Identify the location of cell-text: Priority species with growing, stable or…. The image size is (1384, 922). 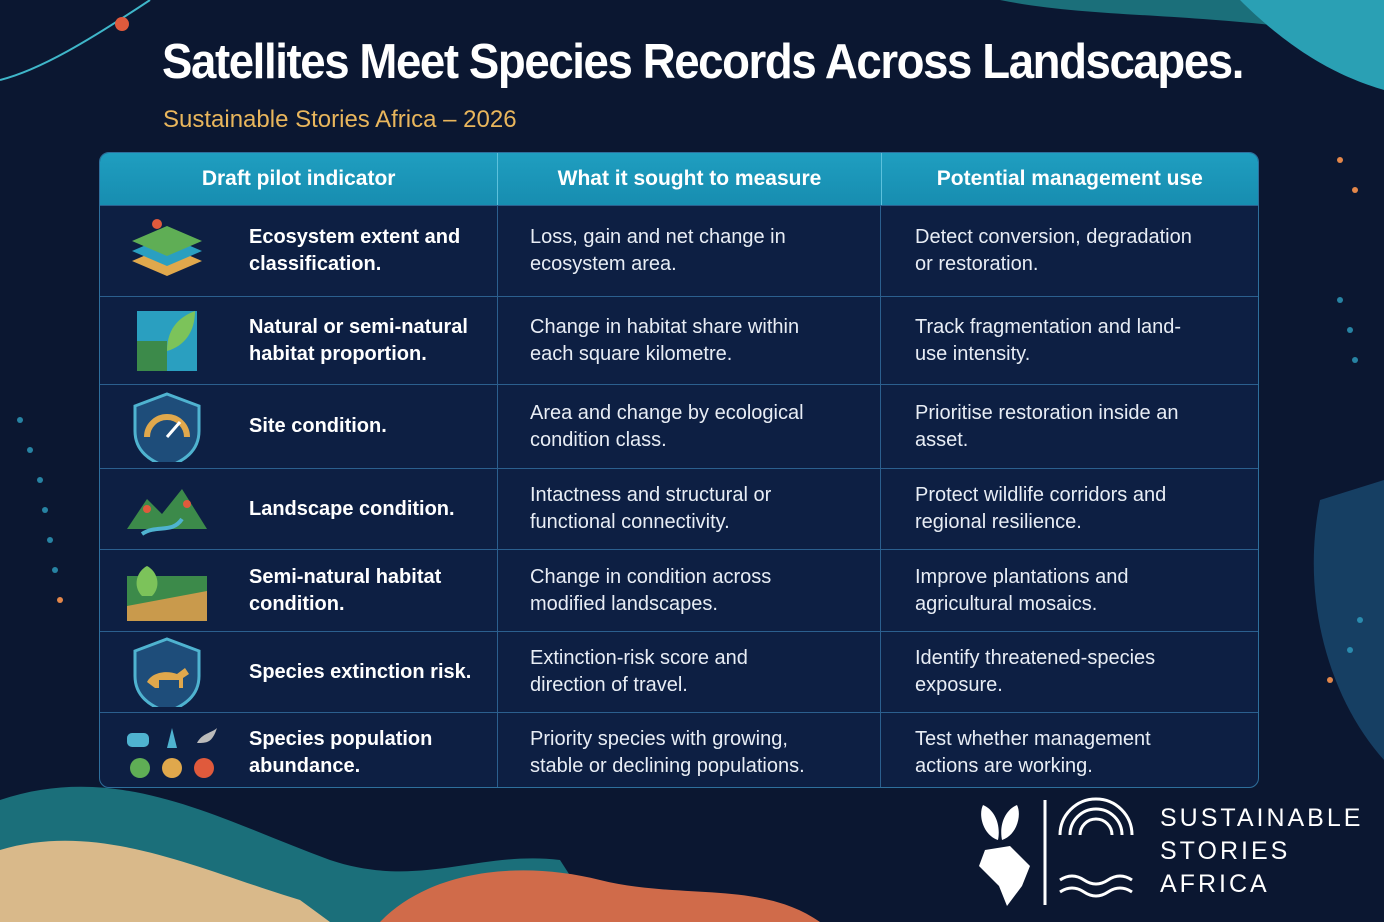
(667, 752).